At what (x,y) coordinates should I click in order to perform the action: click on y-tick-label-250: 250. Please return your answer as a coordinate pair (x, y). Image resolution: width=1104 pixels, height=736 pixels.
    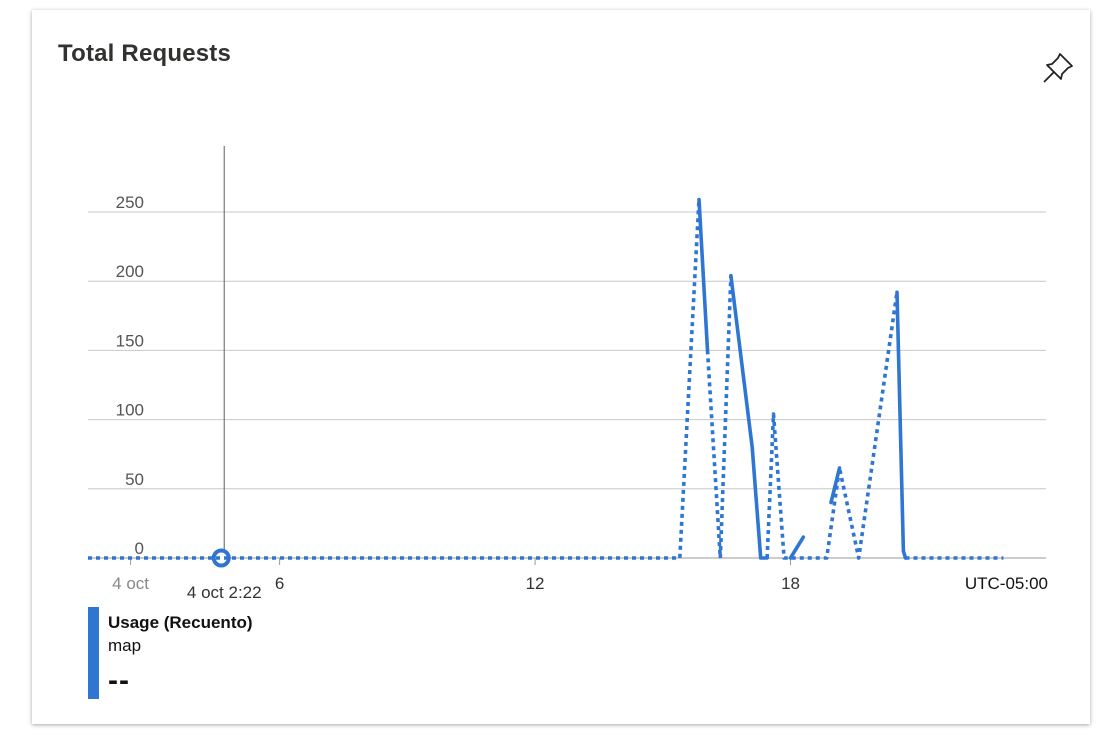
    Looking at the image, I should click on (130, 202).